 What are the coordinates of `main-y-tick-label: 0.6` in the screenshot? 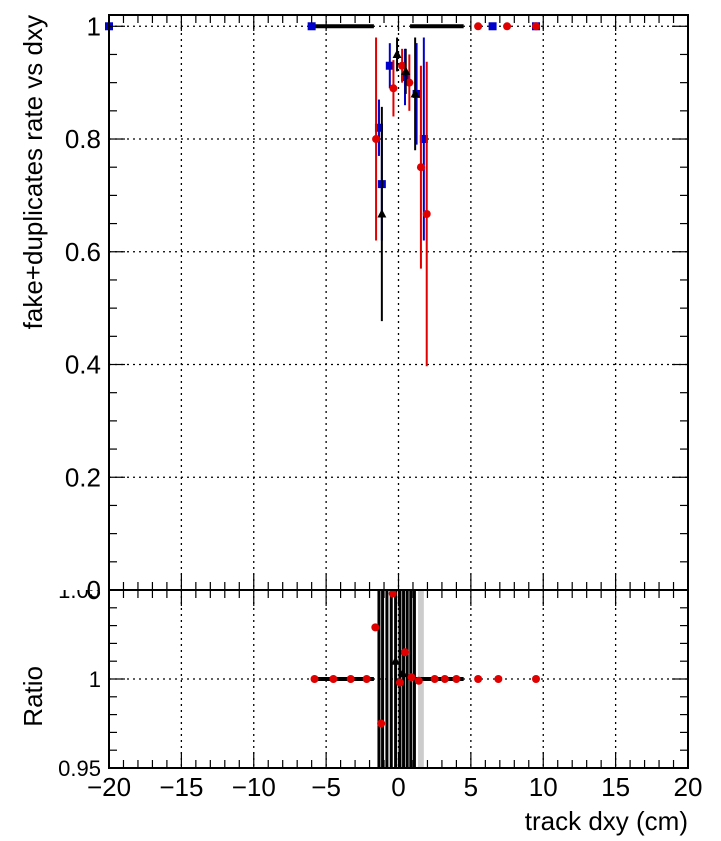 It's located at (83, 252).